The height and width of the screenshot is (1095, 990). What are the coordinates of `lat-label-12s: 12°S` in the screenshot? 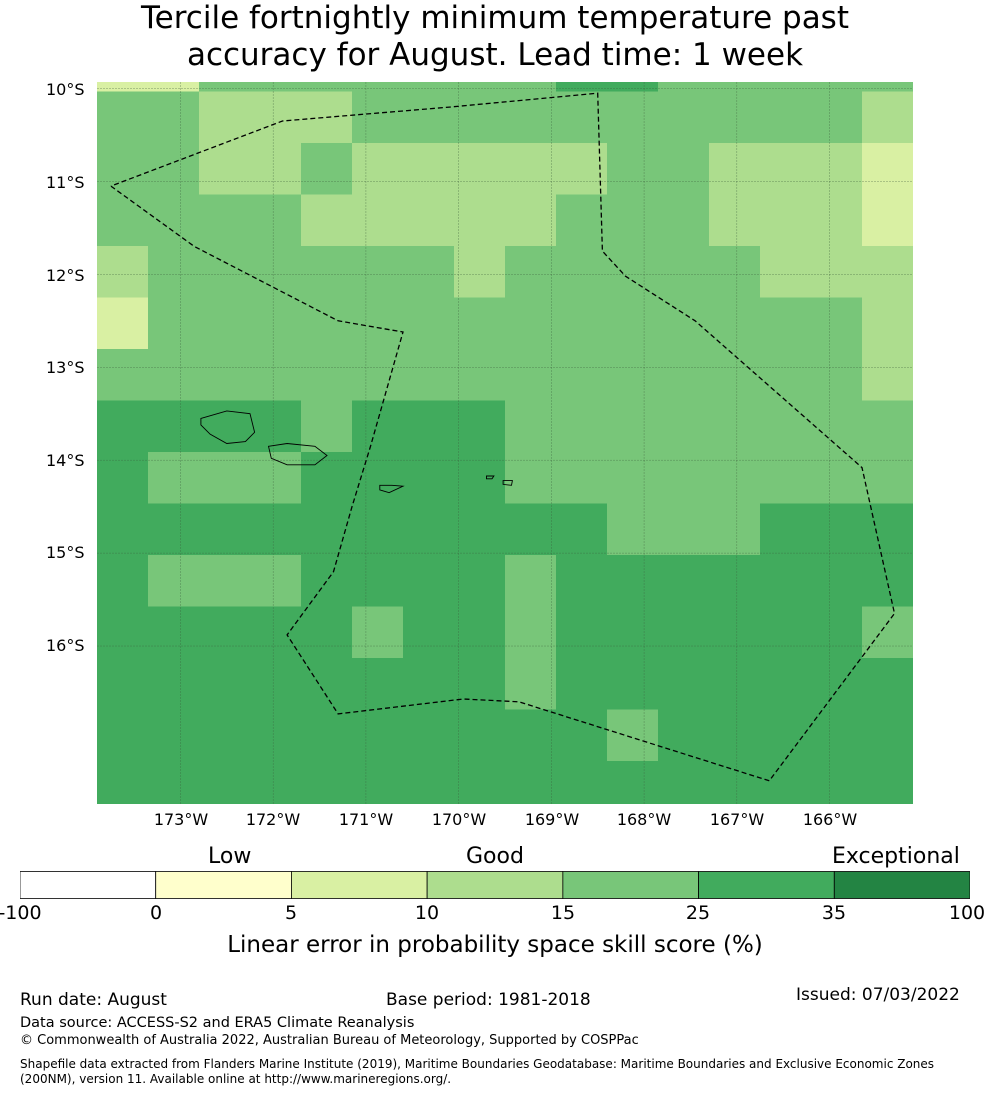 It's located at (65, 275).